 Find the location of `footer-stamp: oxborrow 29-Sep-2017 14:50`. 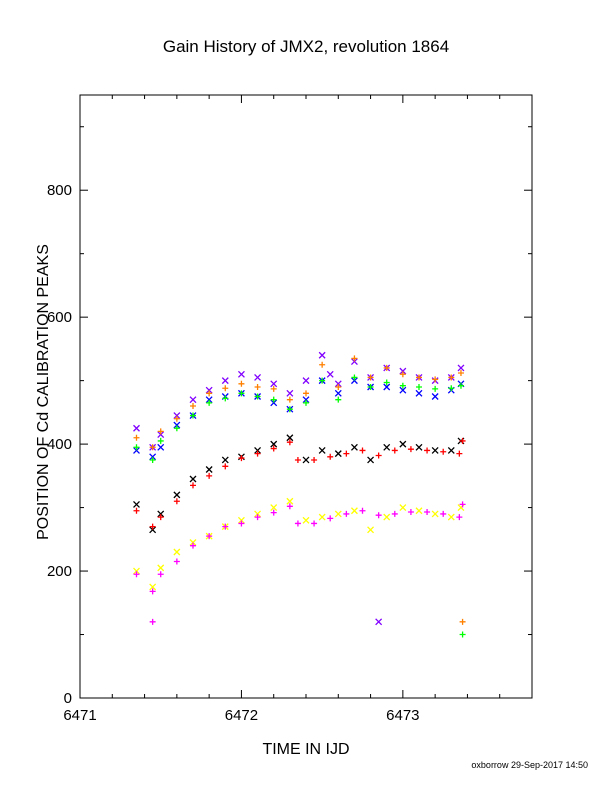

footer-stamp: oxborrow 29-Sep-2017 14:50 is located at coordinates (529, 765).